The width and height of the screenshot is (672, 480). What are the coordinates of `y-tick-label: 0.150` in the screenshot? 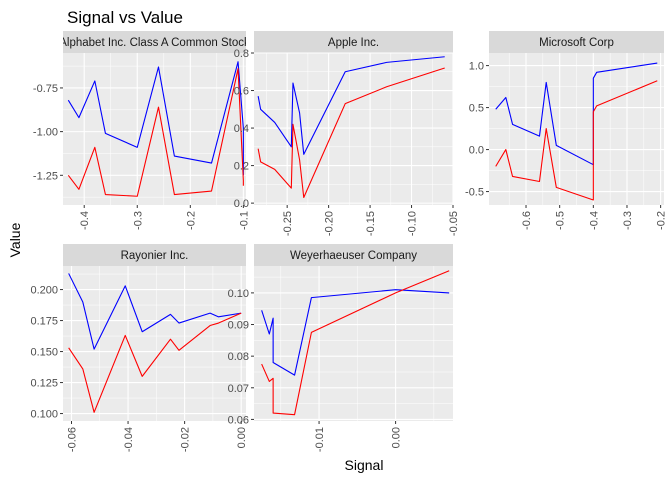 It's located at (44, 353).